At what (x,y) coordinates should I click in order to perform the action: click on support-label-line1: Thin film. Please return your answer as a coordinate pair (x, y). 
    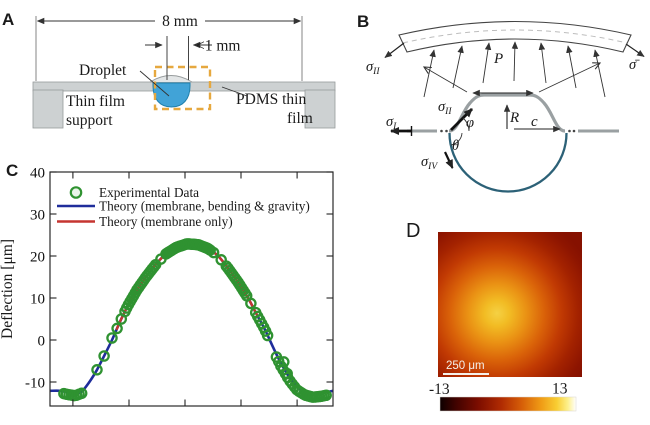
    Looking at the image, I should click on (95, 101).